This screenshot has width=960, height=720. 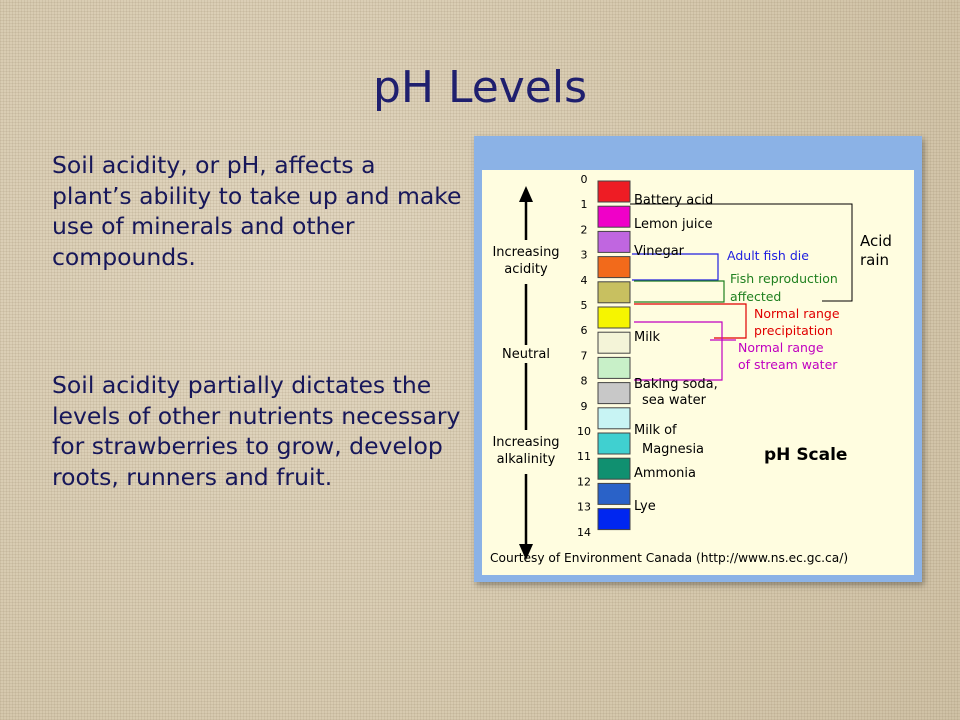 I want to click on axis-label-alkalinity: alkalinity, so click(x=526, y=459).